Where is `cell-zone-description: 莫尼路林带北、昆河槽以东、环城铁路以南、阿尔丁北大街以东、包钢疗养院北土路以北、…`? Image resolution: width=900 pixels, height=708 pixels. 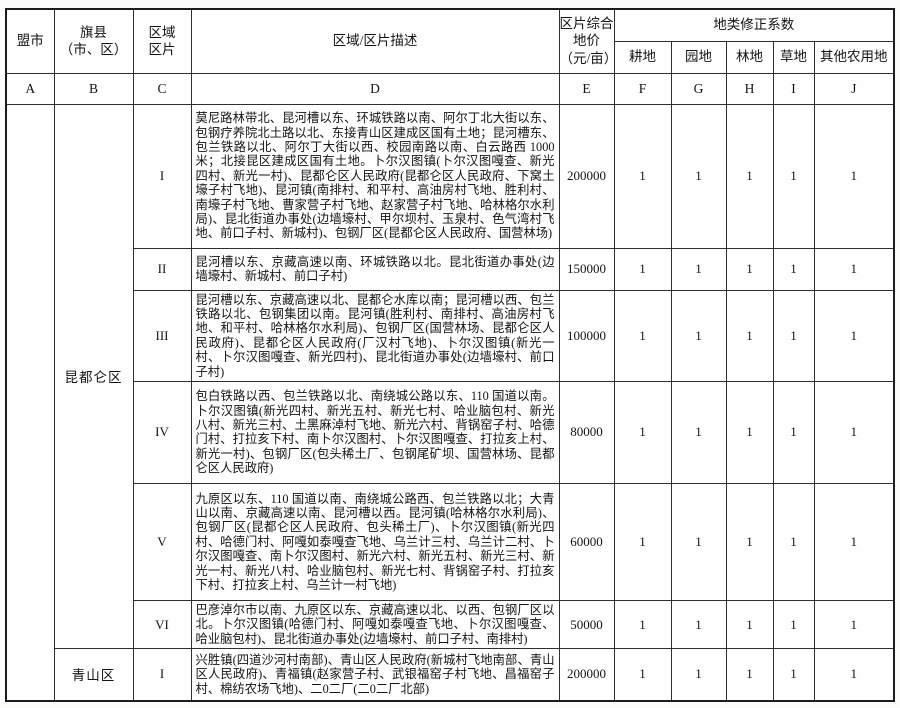
cell-zone-description: 莫尼路林带北、昆河槽以东、环城铁路以南、阿尔丁北大街以东、包钢疗养院北土路以北、… is located at coordinates (375, 176).